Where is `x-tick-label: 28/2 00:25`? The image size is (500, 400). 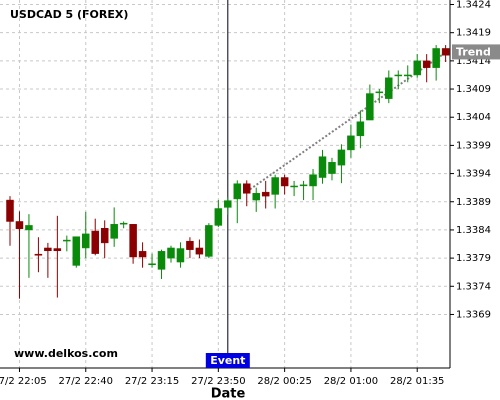
x-tick-label: 28/2 00:25 is located at coordinates (284, 381).